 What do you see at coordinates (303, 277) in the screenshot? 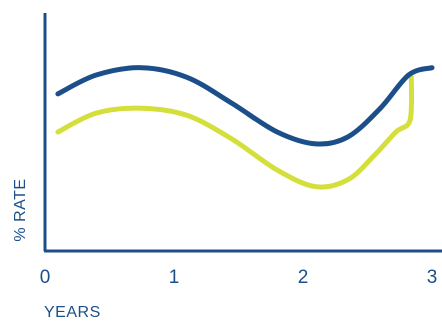
I see `x-tick-label: 2` at bounding box center [303, 277].